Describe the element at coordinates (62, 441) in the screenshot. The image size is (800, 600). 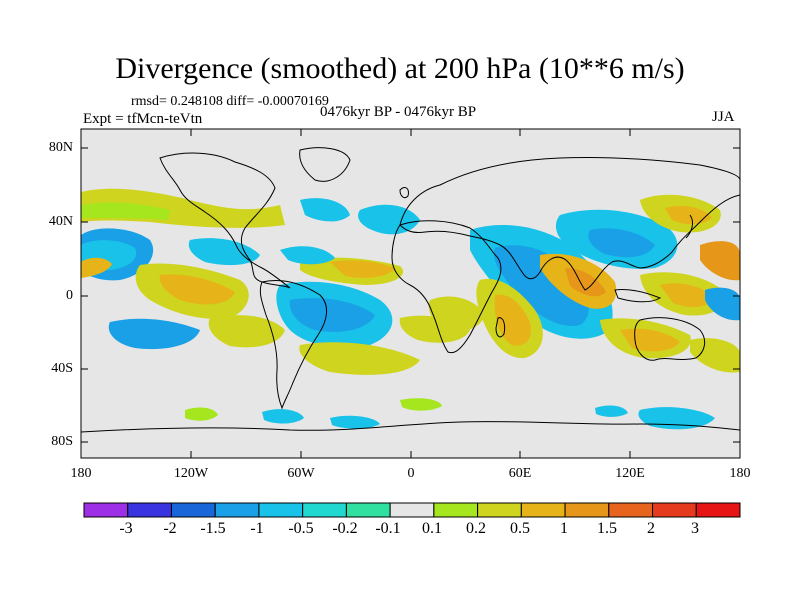
I see `lat-label: 80S` at that location.